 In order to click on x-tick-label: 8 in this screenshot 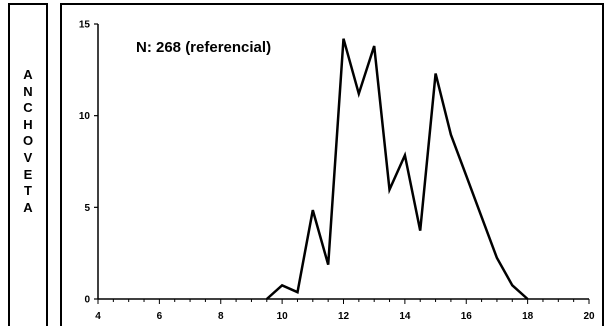, I will do `click(221, 316)`.